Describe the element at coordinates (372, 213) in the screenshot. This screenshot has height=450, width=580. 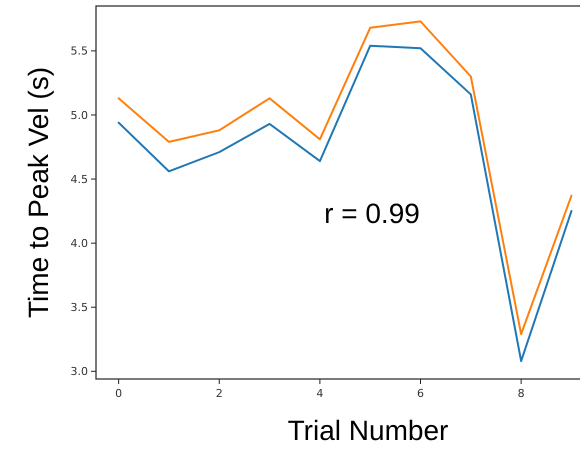
I see `annotation: r = 0.99` at that location.